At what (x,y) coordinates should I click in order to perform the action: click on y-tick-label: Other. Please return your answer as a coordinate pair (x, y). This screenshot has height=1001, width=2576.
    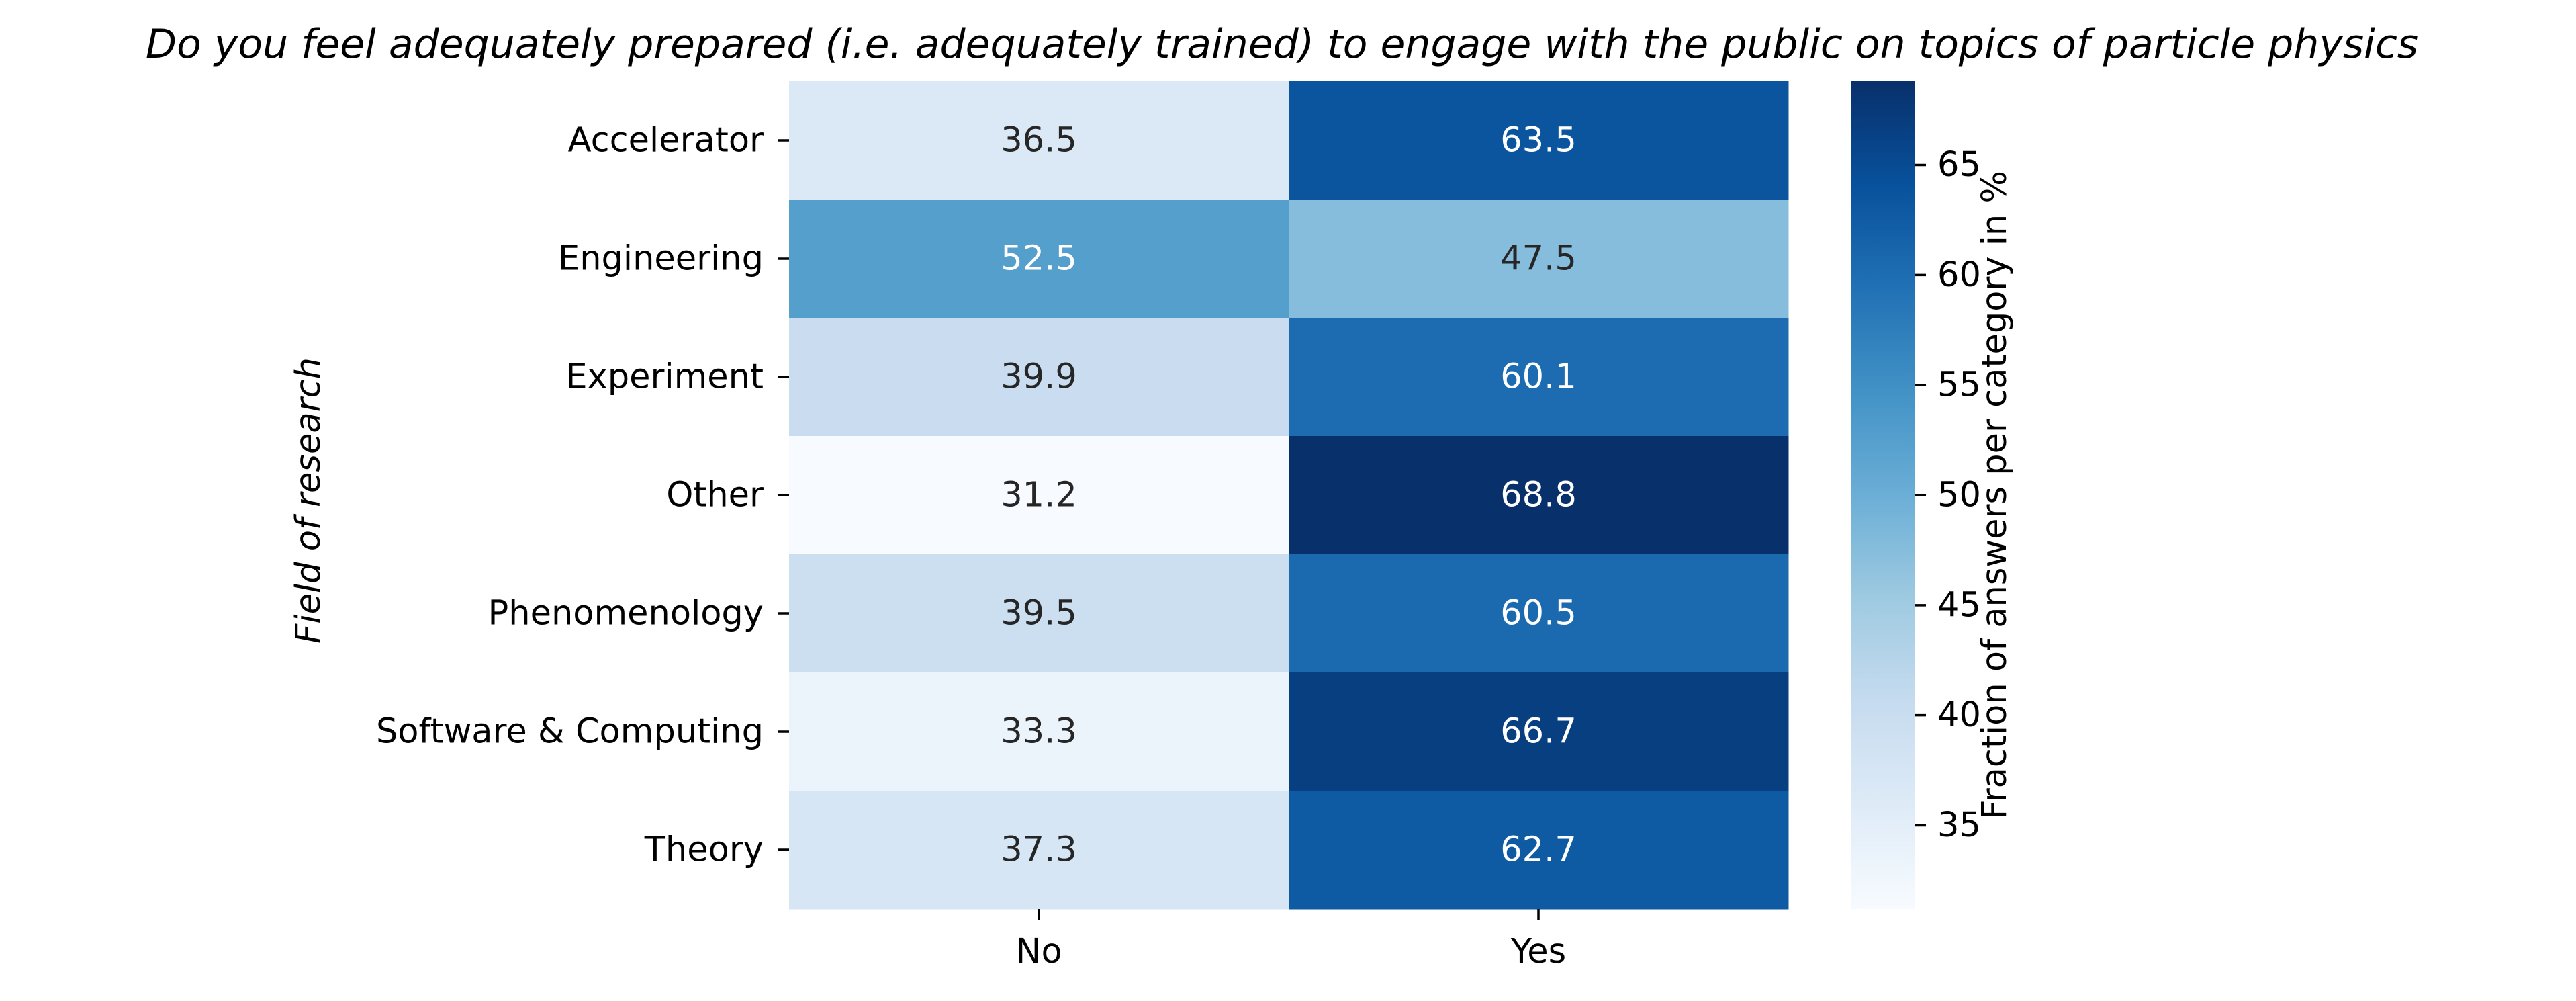
    Looking at the image, I should click on (715, 495).